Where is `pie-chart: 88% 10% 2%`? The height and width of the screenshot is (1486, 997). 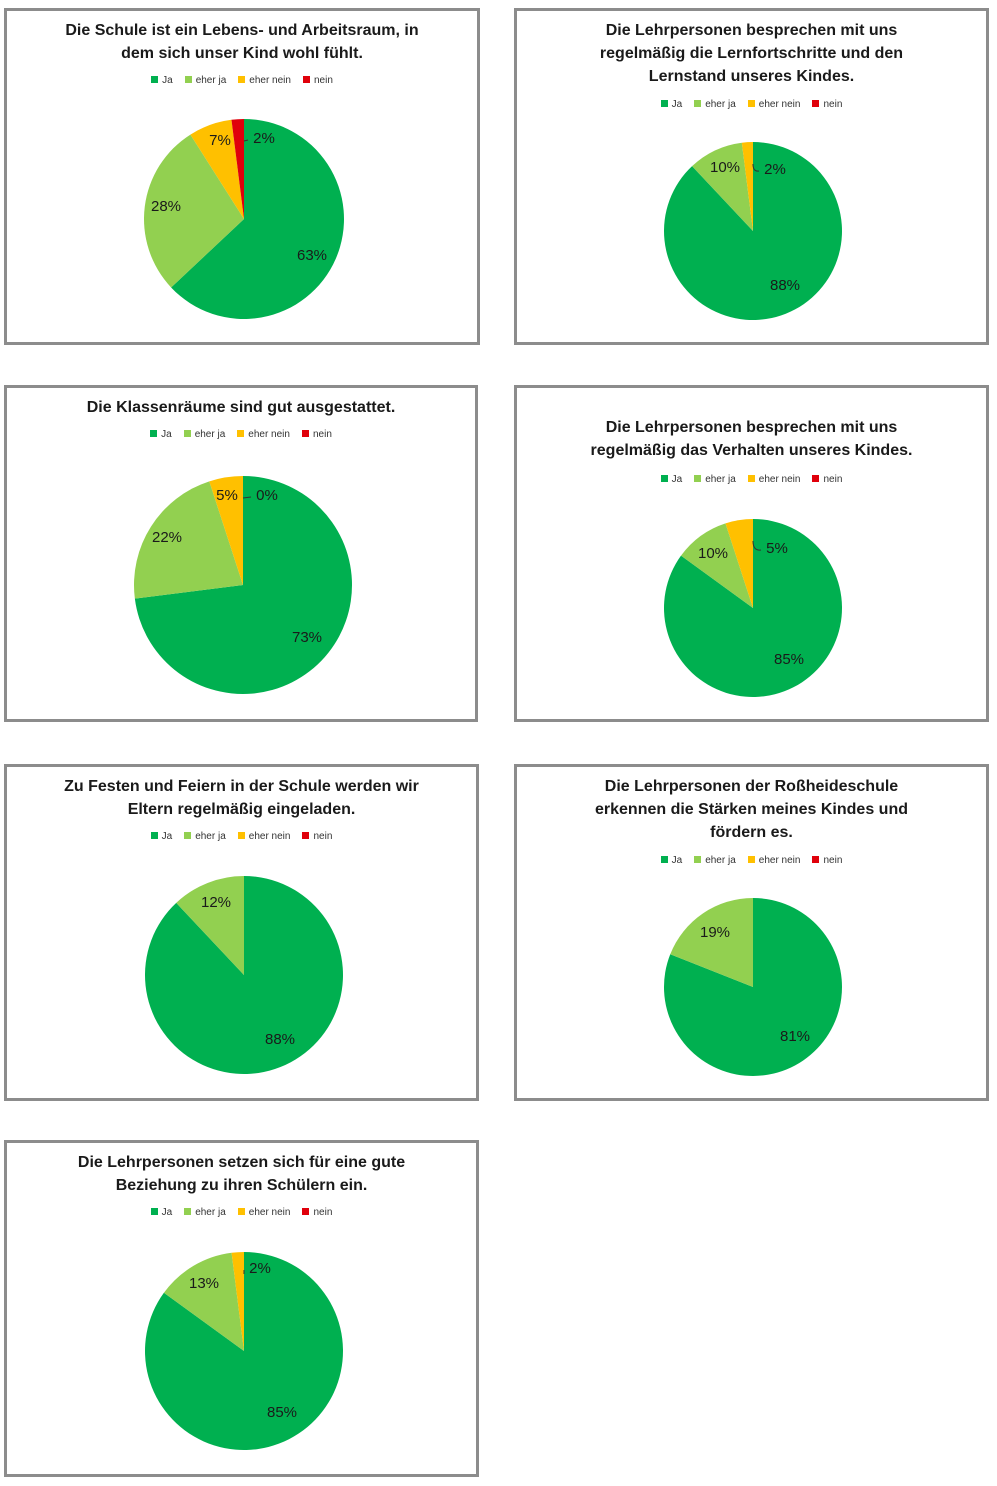
pie-chart: 88% 10% 2% is located at coordinates (753, 231).